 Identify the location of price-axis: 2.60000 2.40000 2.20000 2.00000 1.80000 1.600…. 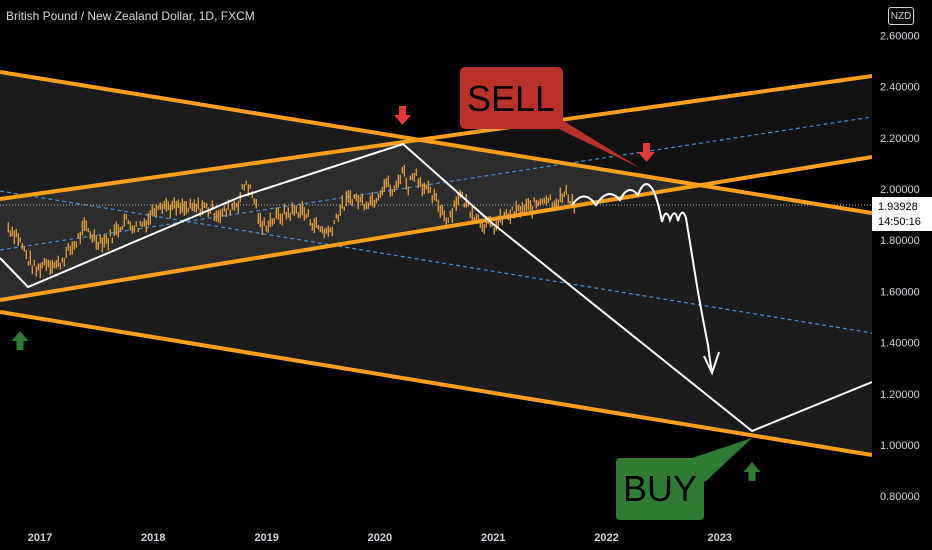
(900, 266).